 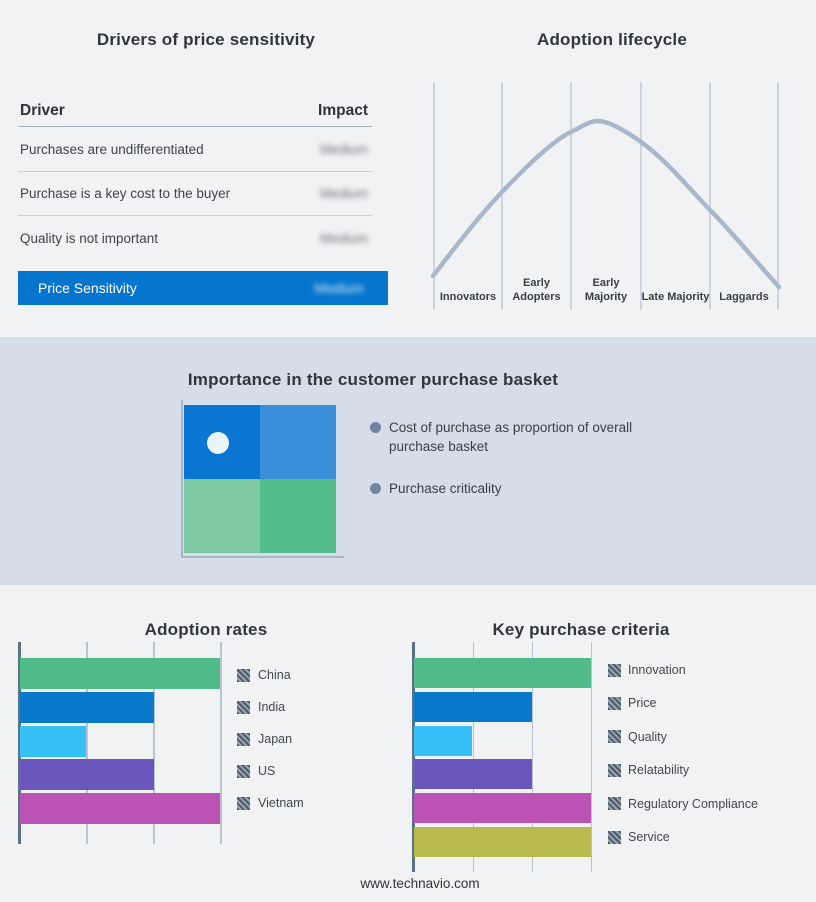 I want to click on lifecycle-stage-label: Innovators, so click(x=468, y=297).